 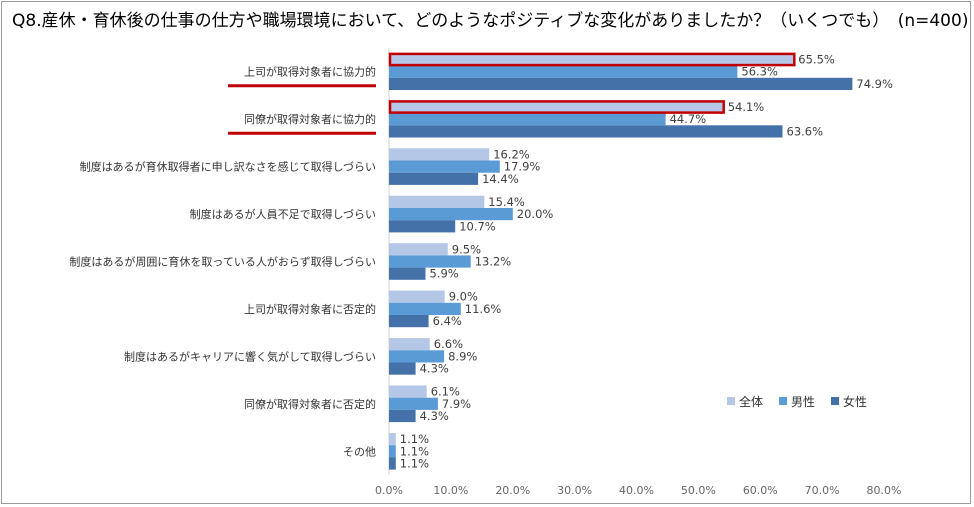 I want to click on x-tick-label: 50.0%, so click(x=698, y=490).